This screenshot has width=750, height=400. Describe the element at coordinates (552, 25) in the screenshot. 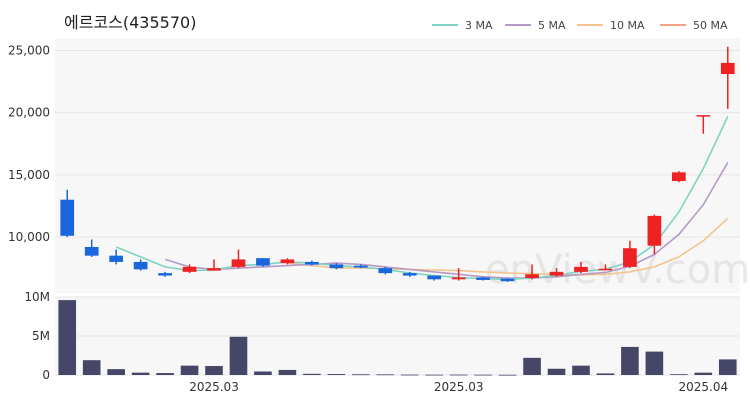

I see `legend-label-5ma: 5 MA` at that location.